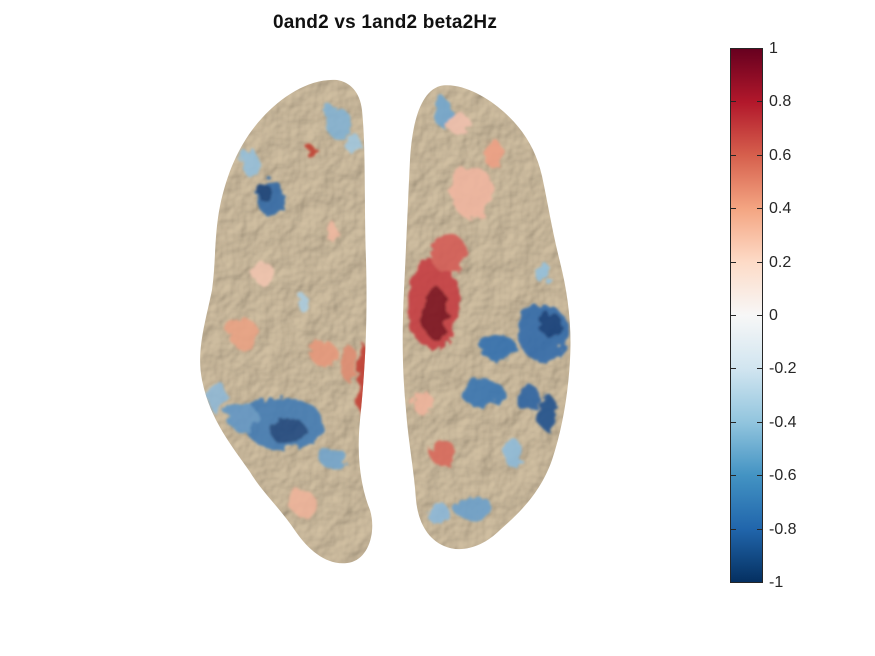  What do you see at coordinates (780, 155) in the screenshot?
I see `colorbar-tick-label: 0.6` at bounding box center [780, 155].